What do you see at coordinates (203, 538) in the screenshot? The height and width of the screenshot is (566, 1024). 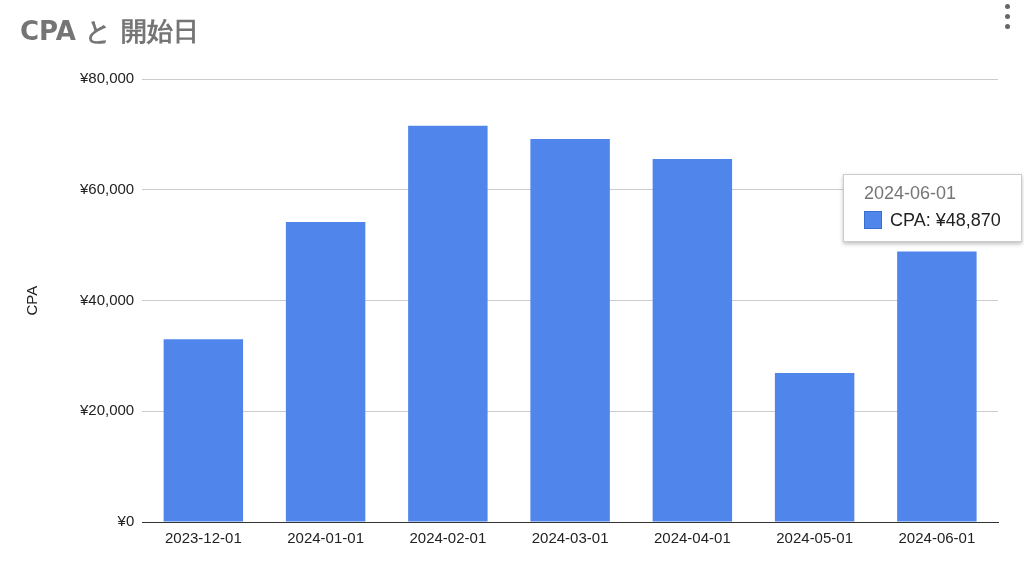 I see `x-tick-label: 2023-12-01` at bounding box center [203, 538].